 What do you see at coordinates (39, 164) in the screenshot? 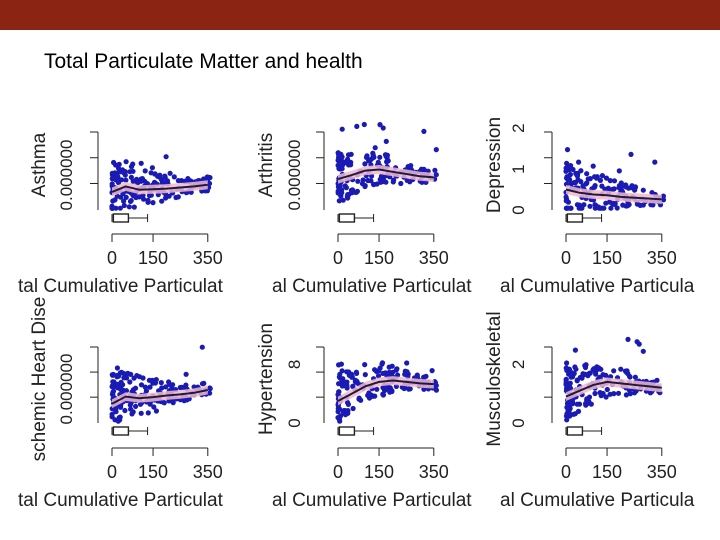
I see `y-axis-title: Asthma` at bounding box center [39, 164].